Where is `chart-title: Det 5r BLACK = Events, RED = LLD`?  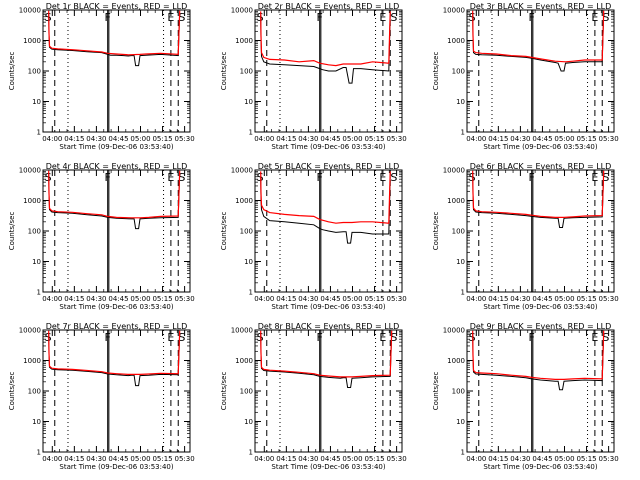 chart-title: Det 5r BLACK = Events, RED = LLD is located at coordinates (329, 166).